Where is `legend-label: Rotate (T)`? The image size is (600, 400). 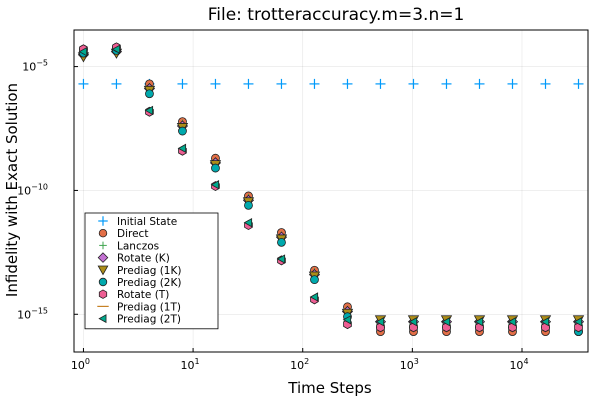
legend-label: Rotate (T) is located at coordinates (143, 295).